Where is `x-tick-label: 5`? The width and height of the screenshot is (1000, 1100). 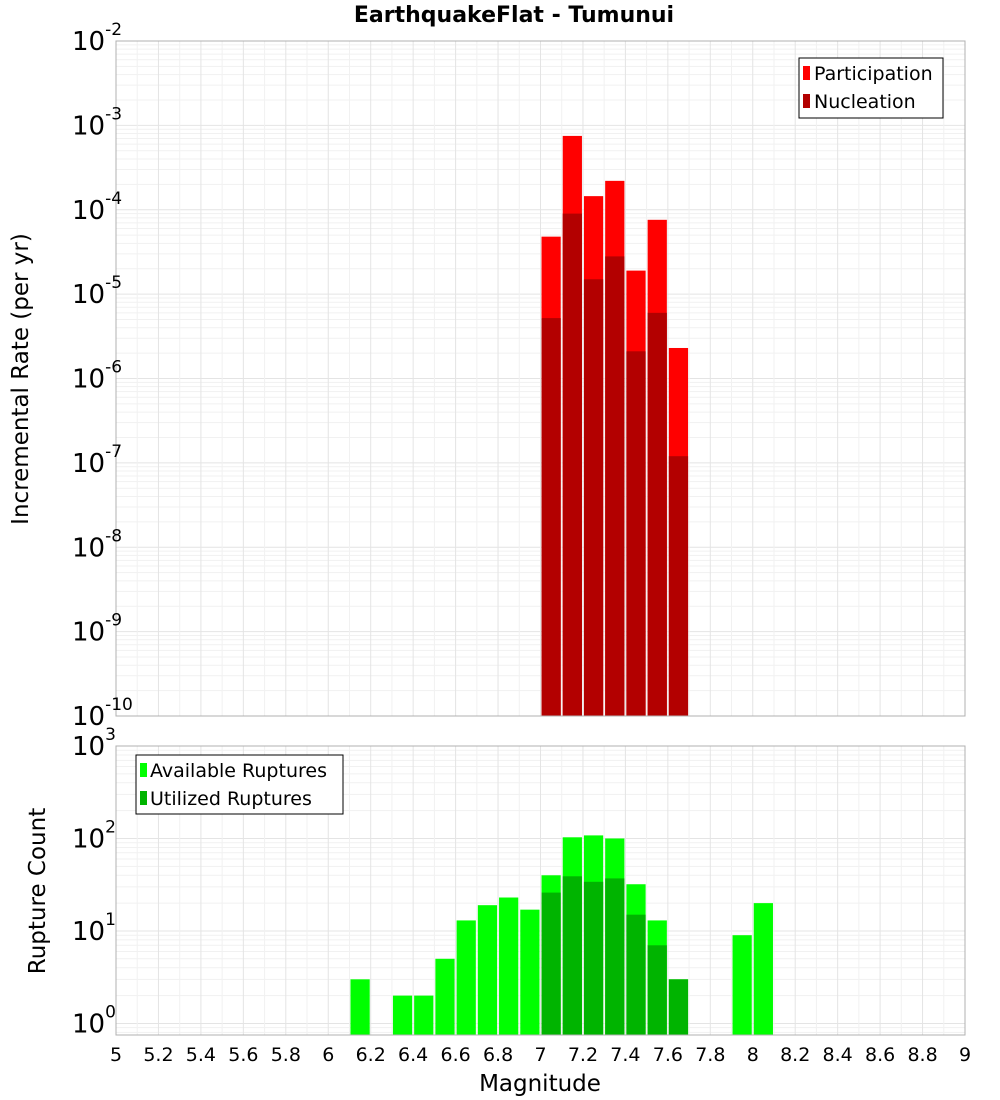
x-tick-label: 5 is located at coordinates (116, 1055).